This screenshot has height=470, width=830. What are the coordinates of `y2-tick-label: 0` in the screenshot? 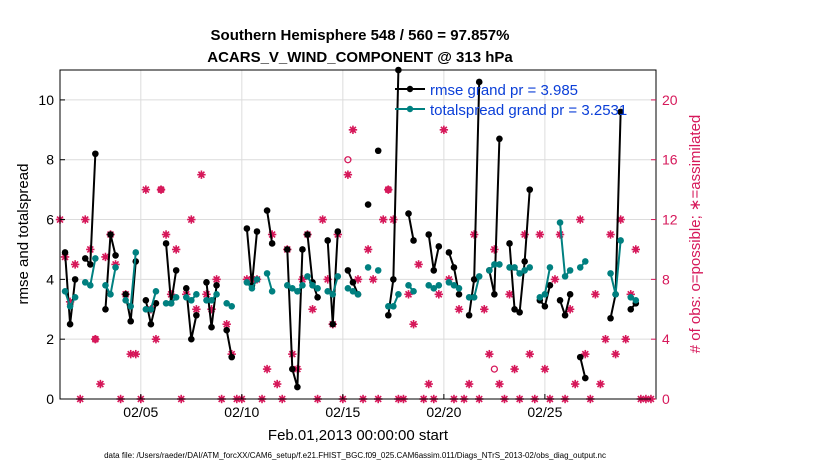 It's located at (666, 399).